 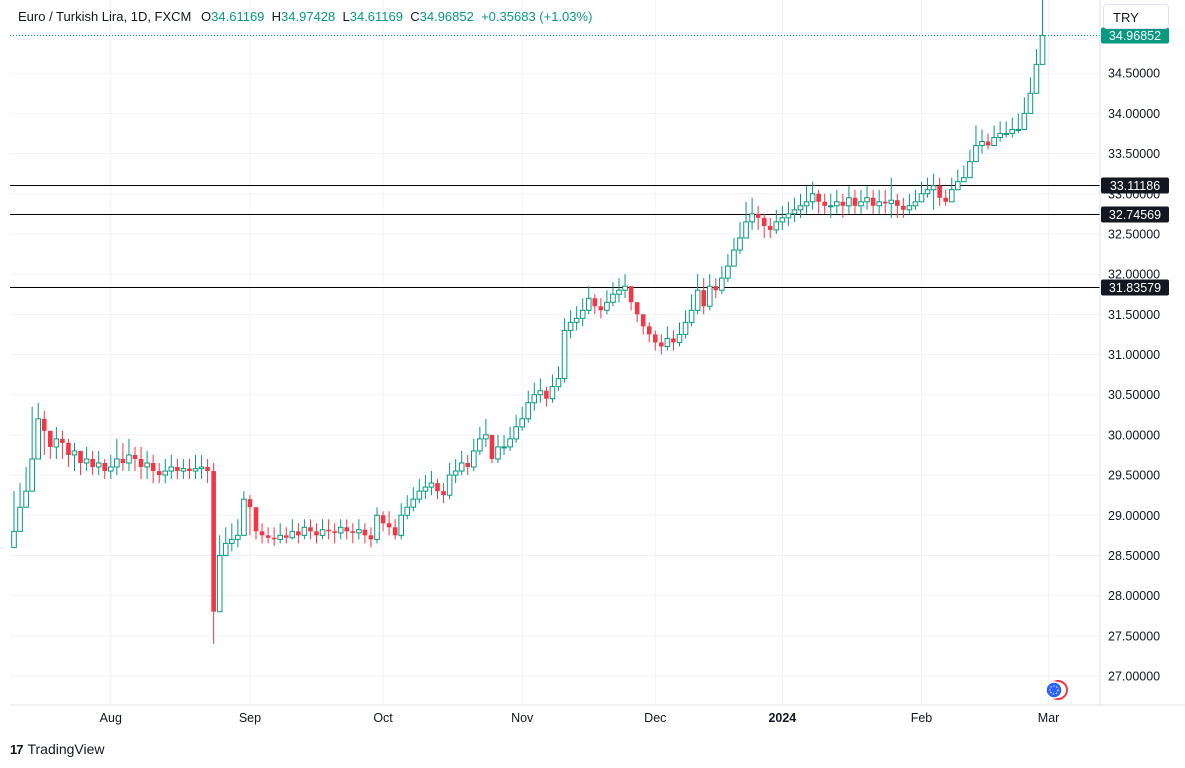 What do you see at coordinates (105, 16) in the screenshot?
I see `symbol-title: Euro / Turkish Lira, 1D, FXCM` at bounding box center [105, 16].